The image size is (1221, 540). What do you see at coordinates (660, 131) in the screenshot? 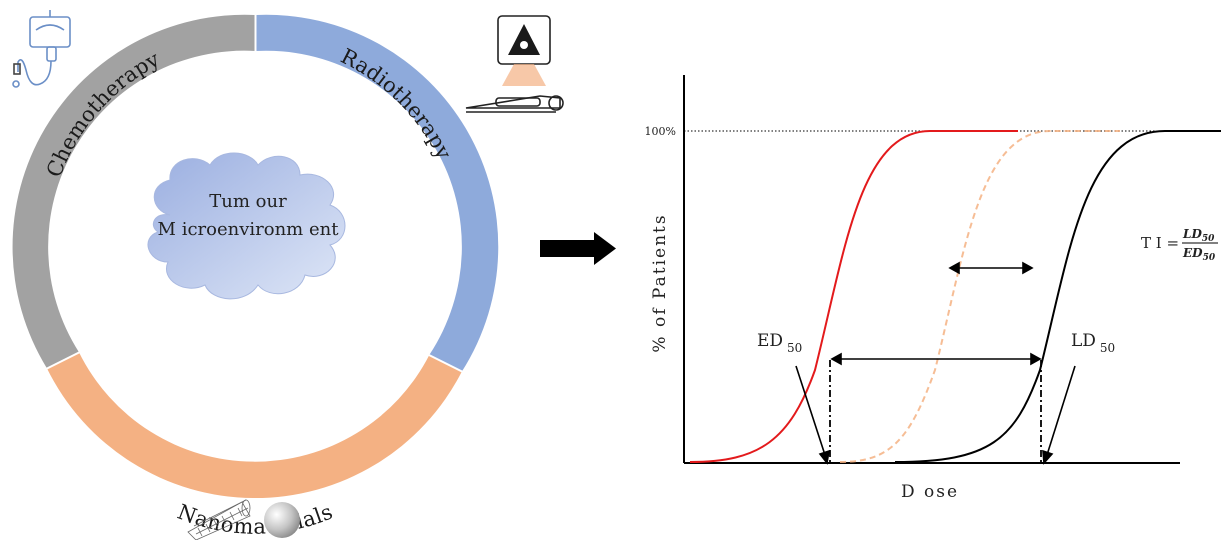
I see `y-tick-100: 100%` at bounding box center [660, 131].